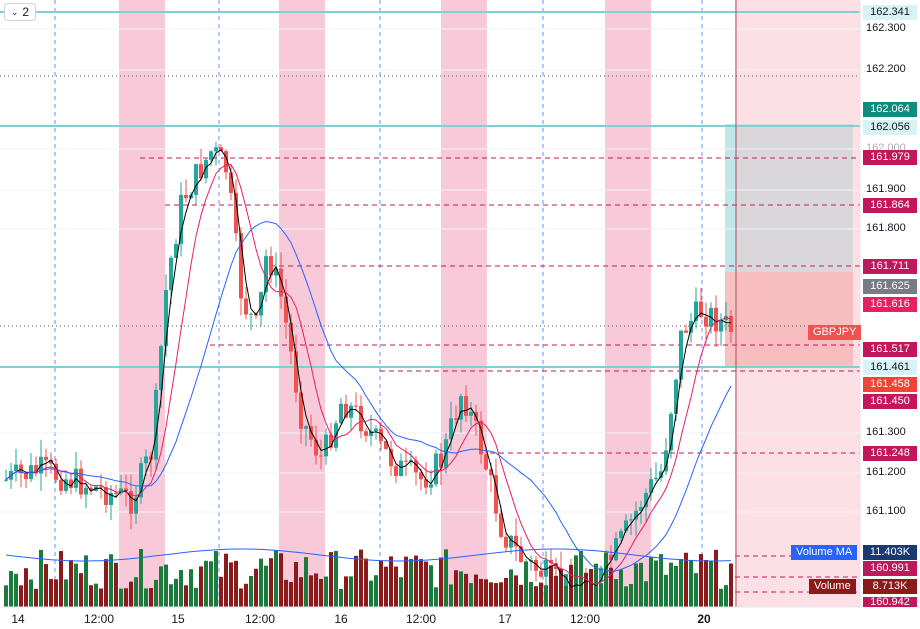  What do you see at coordinates (26, 12) in the screenshot?
I see `interval-label: 2` at bounding box center [26, 12].